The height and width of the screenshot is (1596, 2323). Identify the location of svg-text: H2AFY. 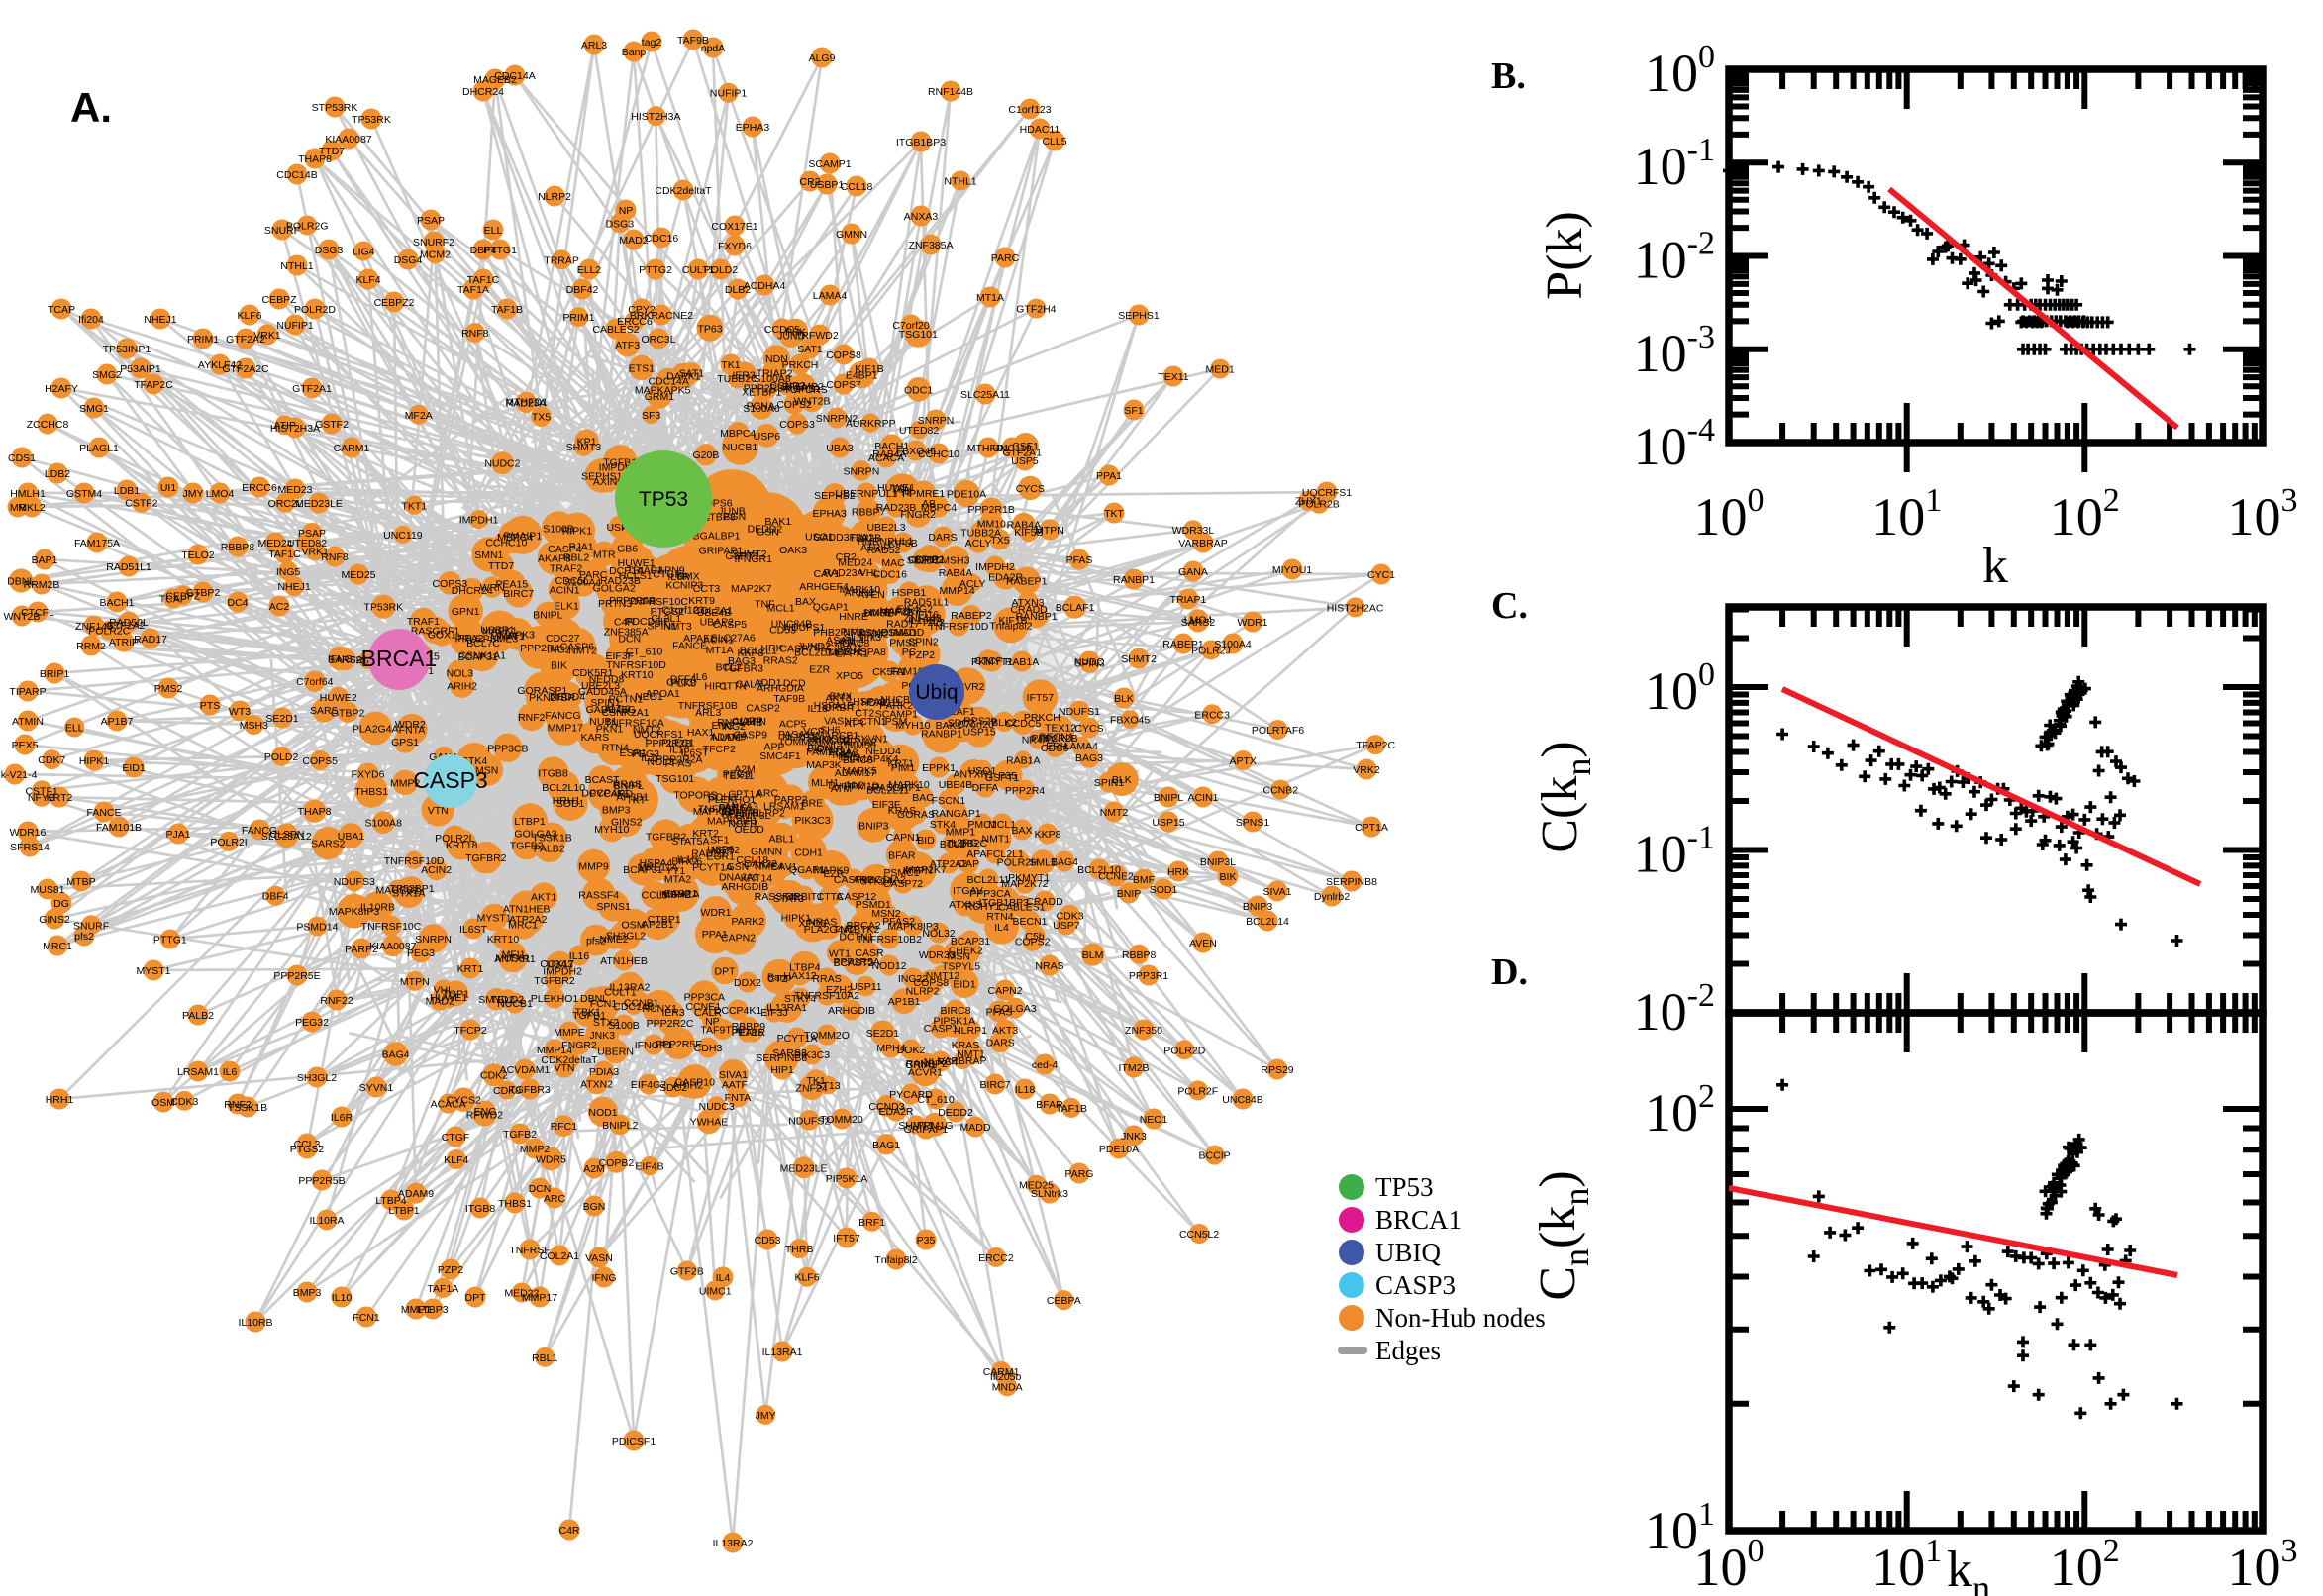
(61, 389).